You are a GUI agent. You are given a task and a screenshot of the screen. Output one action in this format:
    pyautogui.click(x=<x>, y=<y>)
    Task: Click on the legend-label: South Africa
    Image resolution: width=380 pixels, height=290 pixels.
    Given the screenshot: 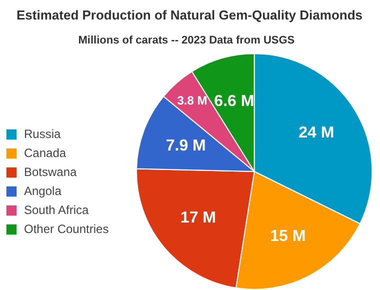 What is the action you would take?
    pyautogui.click(x=56, y=210)
    